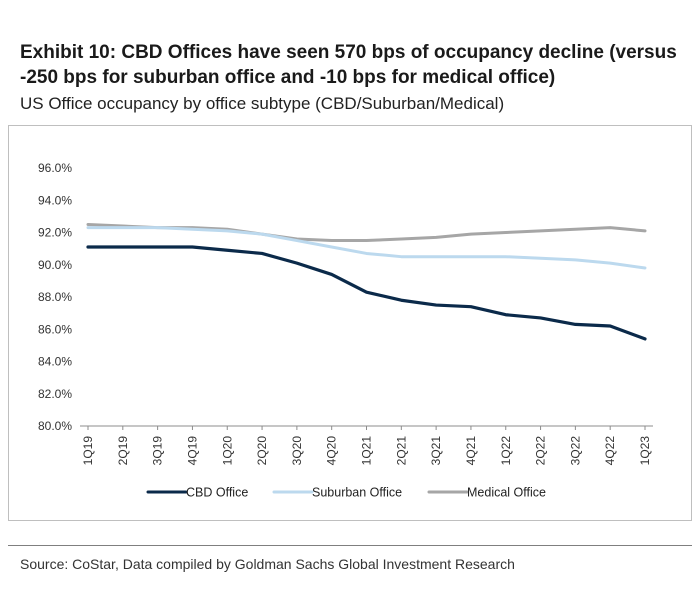 The width and height of the screenshot is (700, 600). What do you see at coordinates (332, 451) in the screenshot?
I see `x-tick-label: 4Q20` at bounding box center [332, 451].